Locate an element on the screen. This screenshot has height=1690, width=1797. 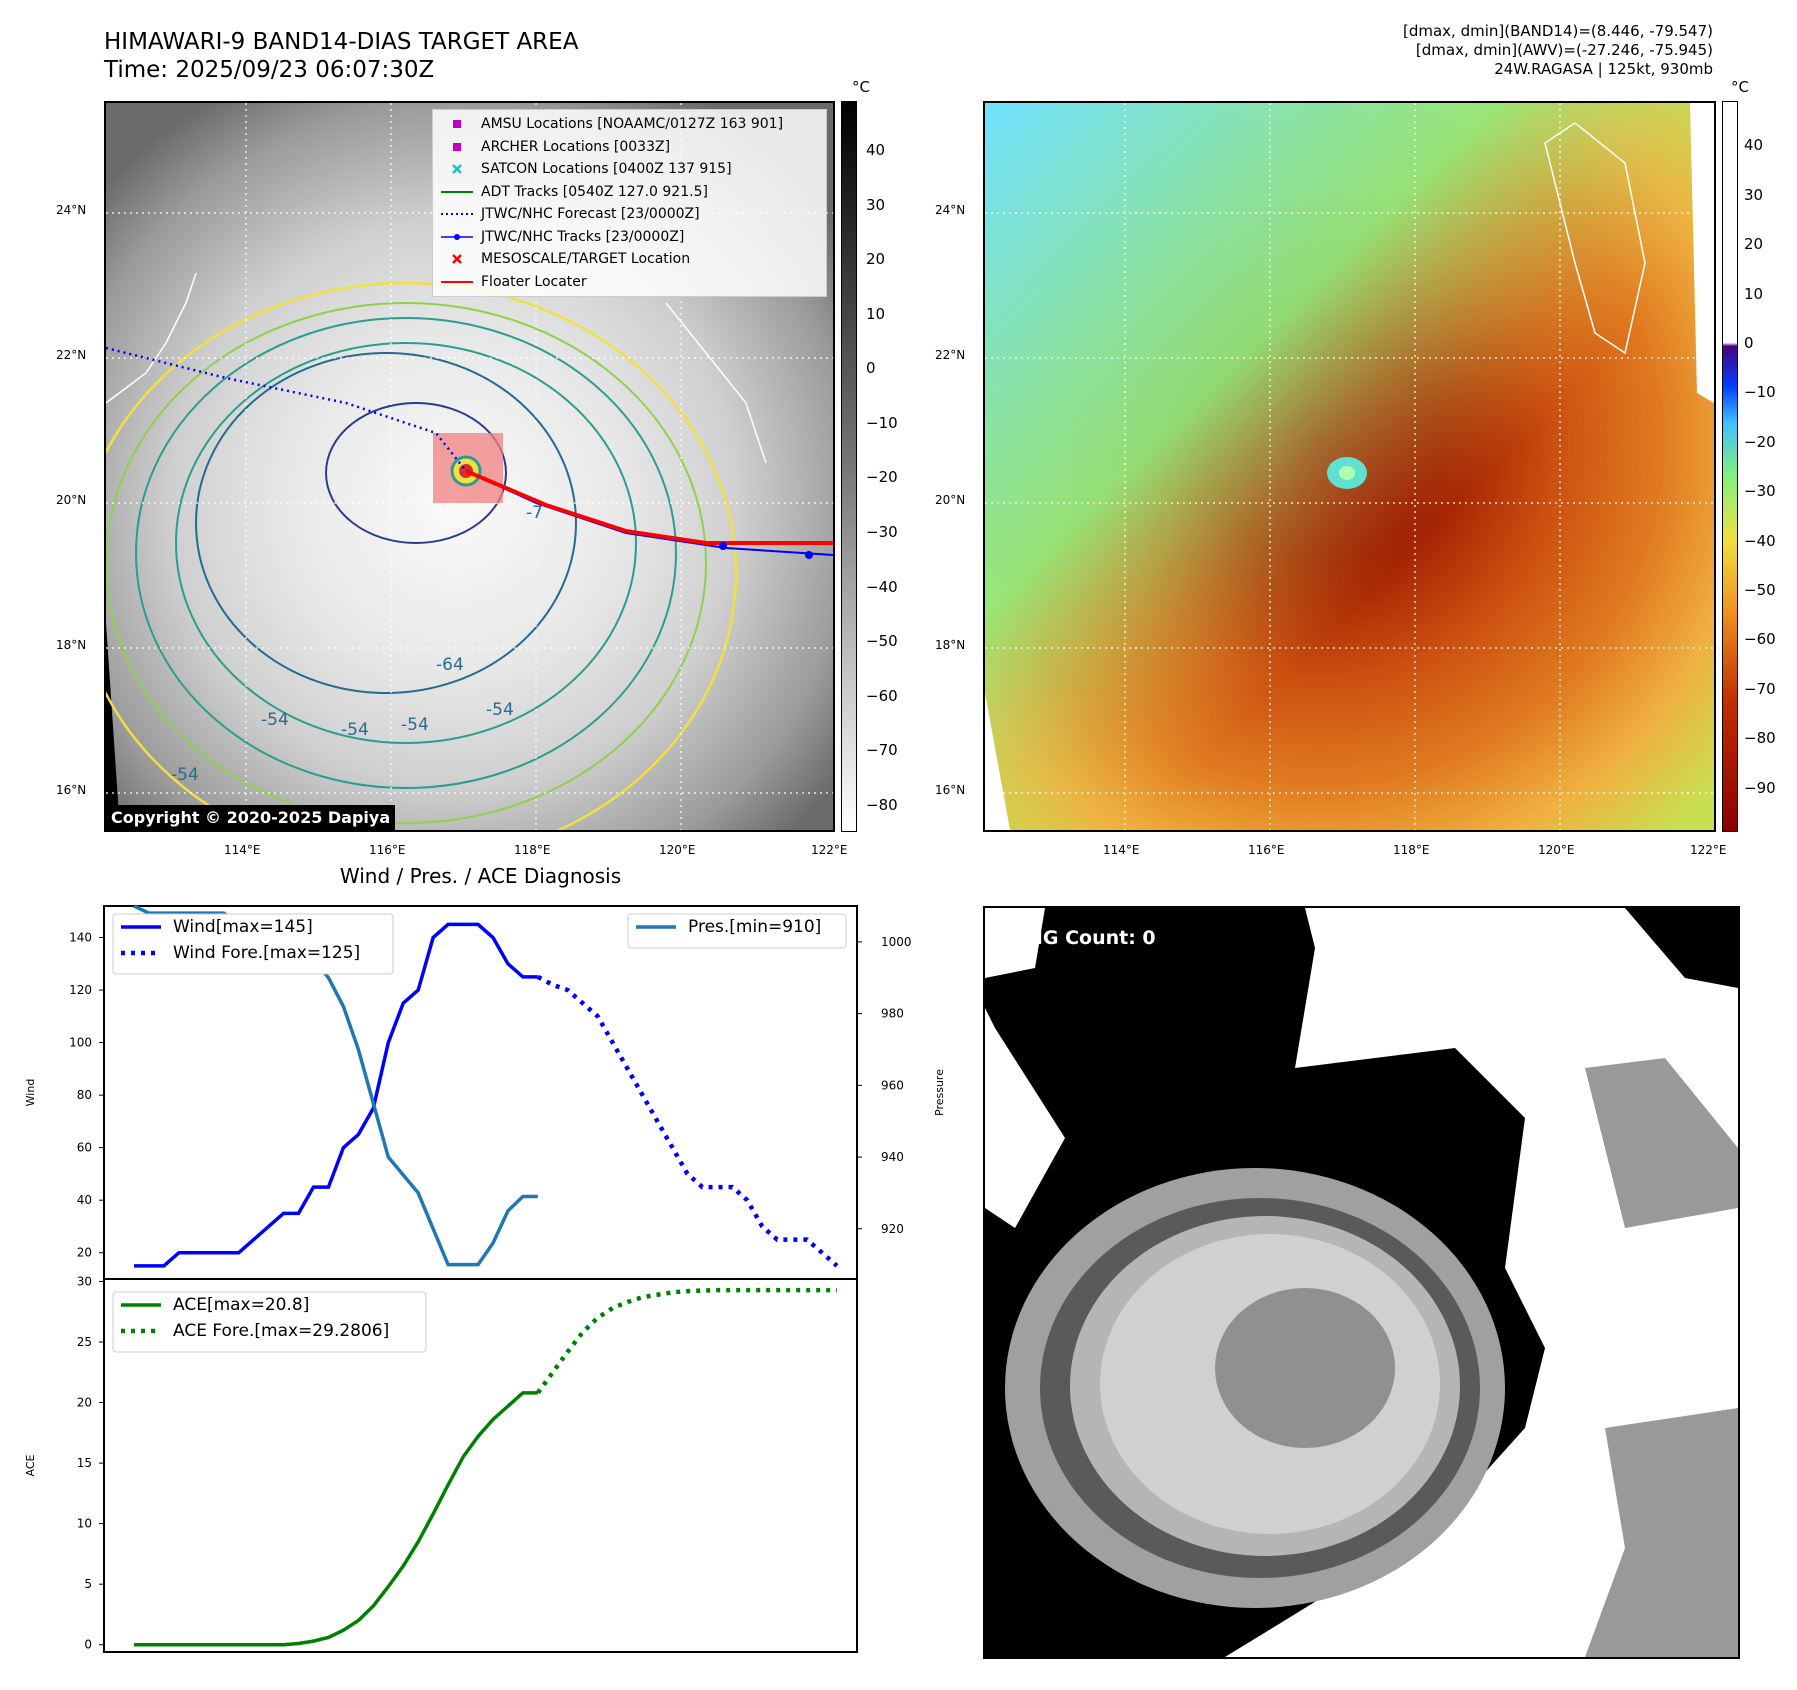
y-right-tick-label: 960 is located at coordinates (892, 1085).